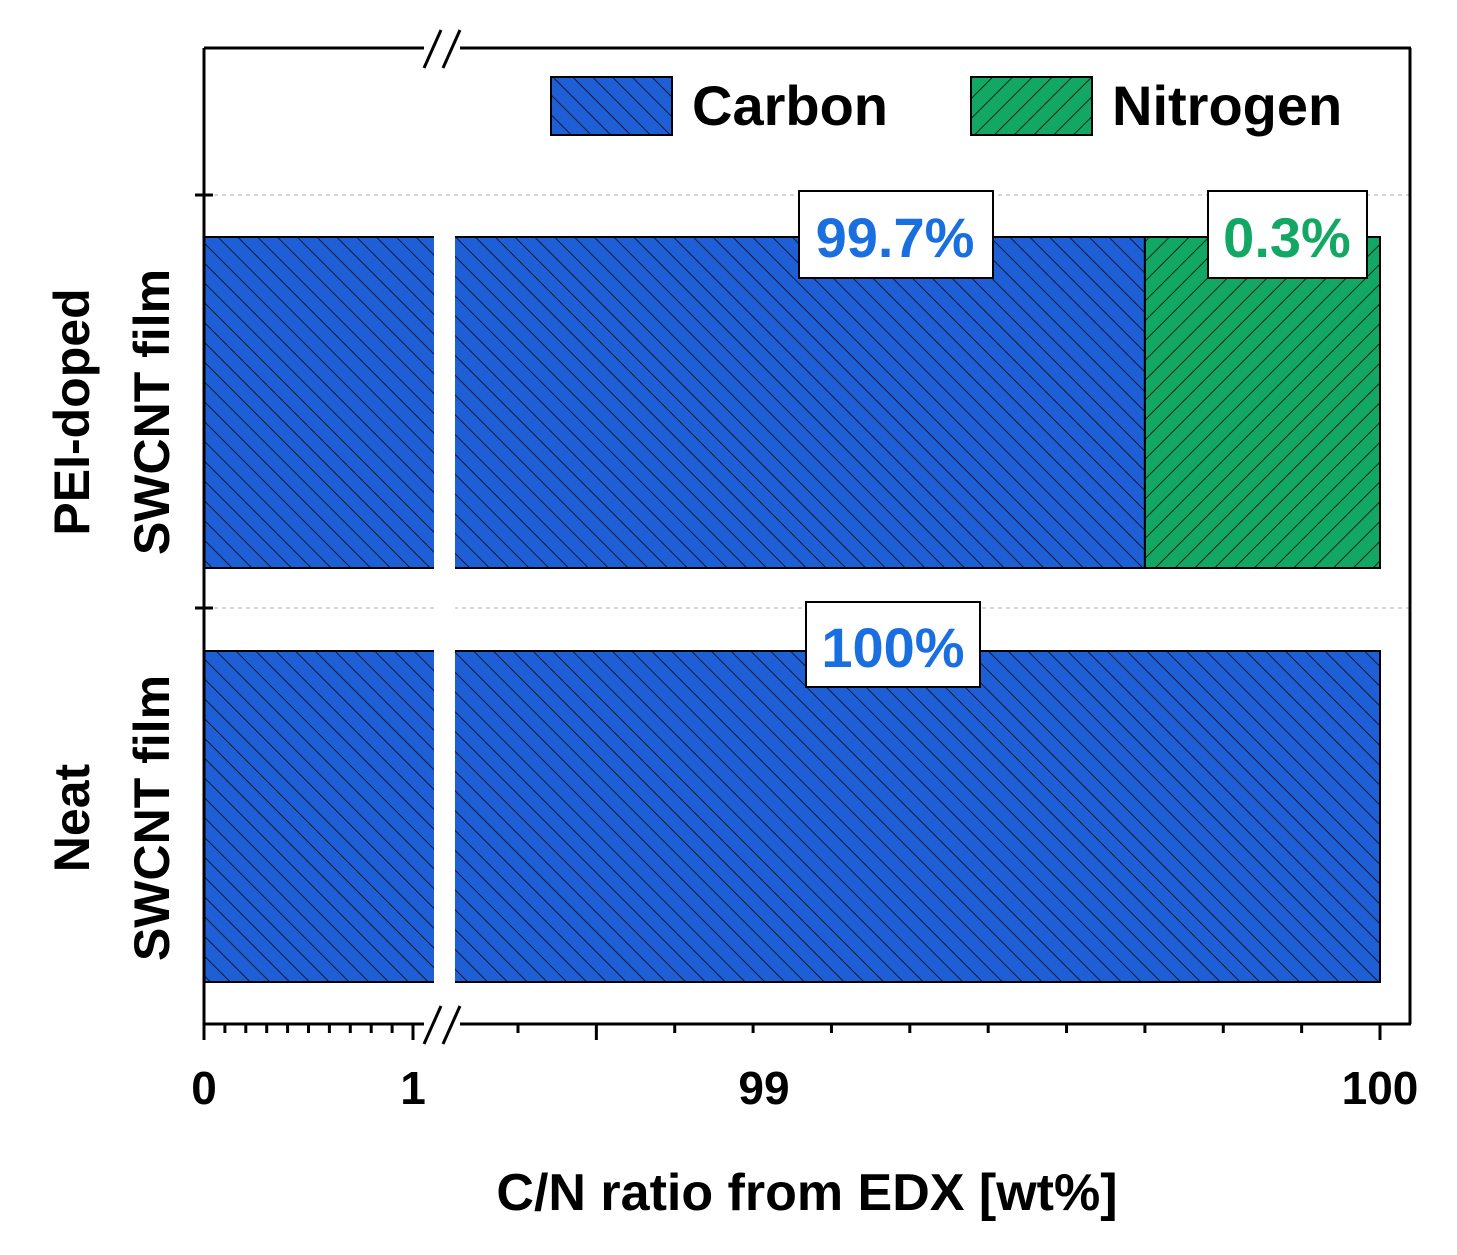  I want to click on data-label-neat-carbon: 100%, so click(892, 647).